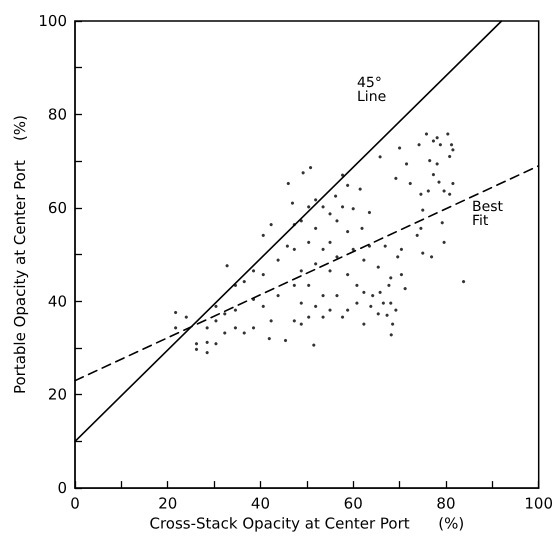 The height and width of the screenshot is (536, 556). What do you see at coordinates (75, 503) in the screenshot?
I see `x-tick-label: 0` at bounding box center [75, 503].